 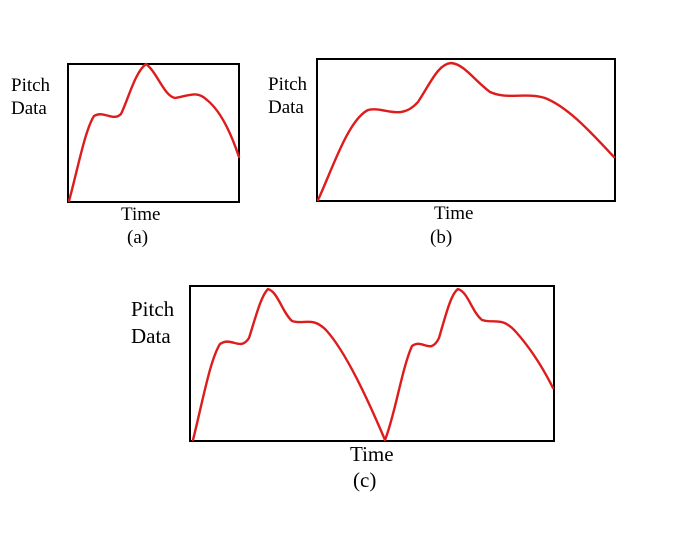 I want to click on panel-a-ylabel-pitch: Pitch, so click(x=31, y=85).